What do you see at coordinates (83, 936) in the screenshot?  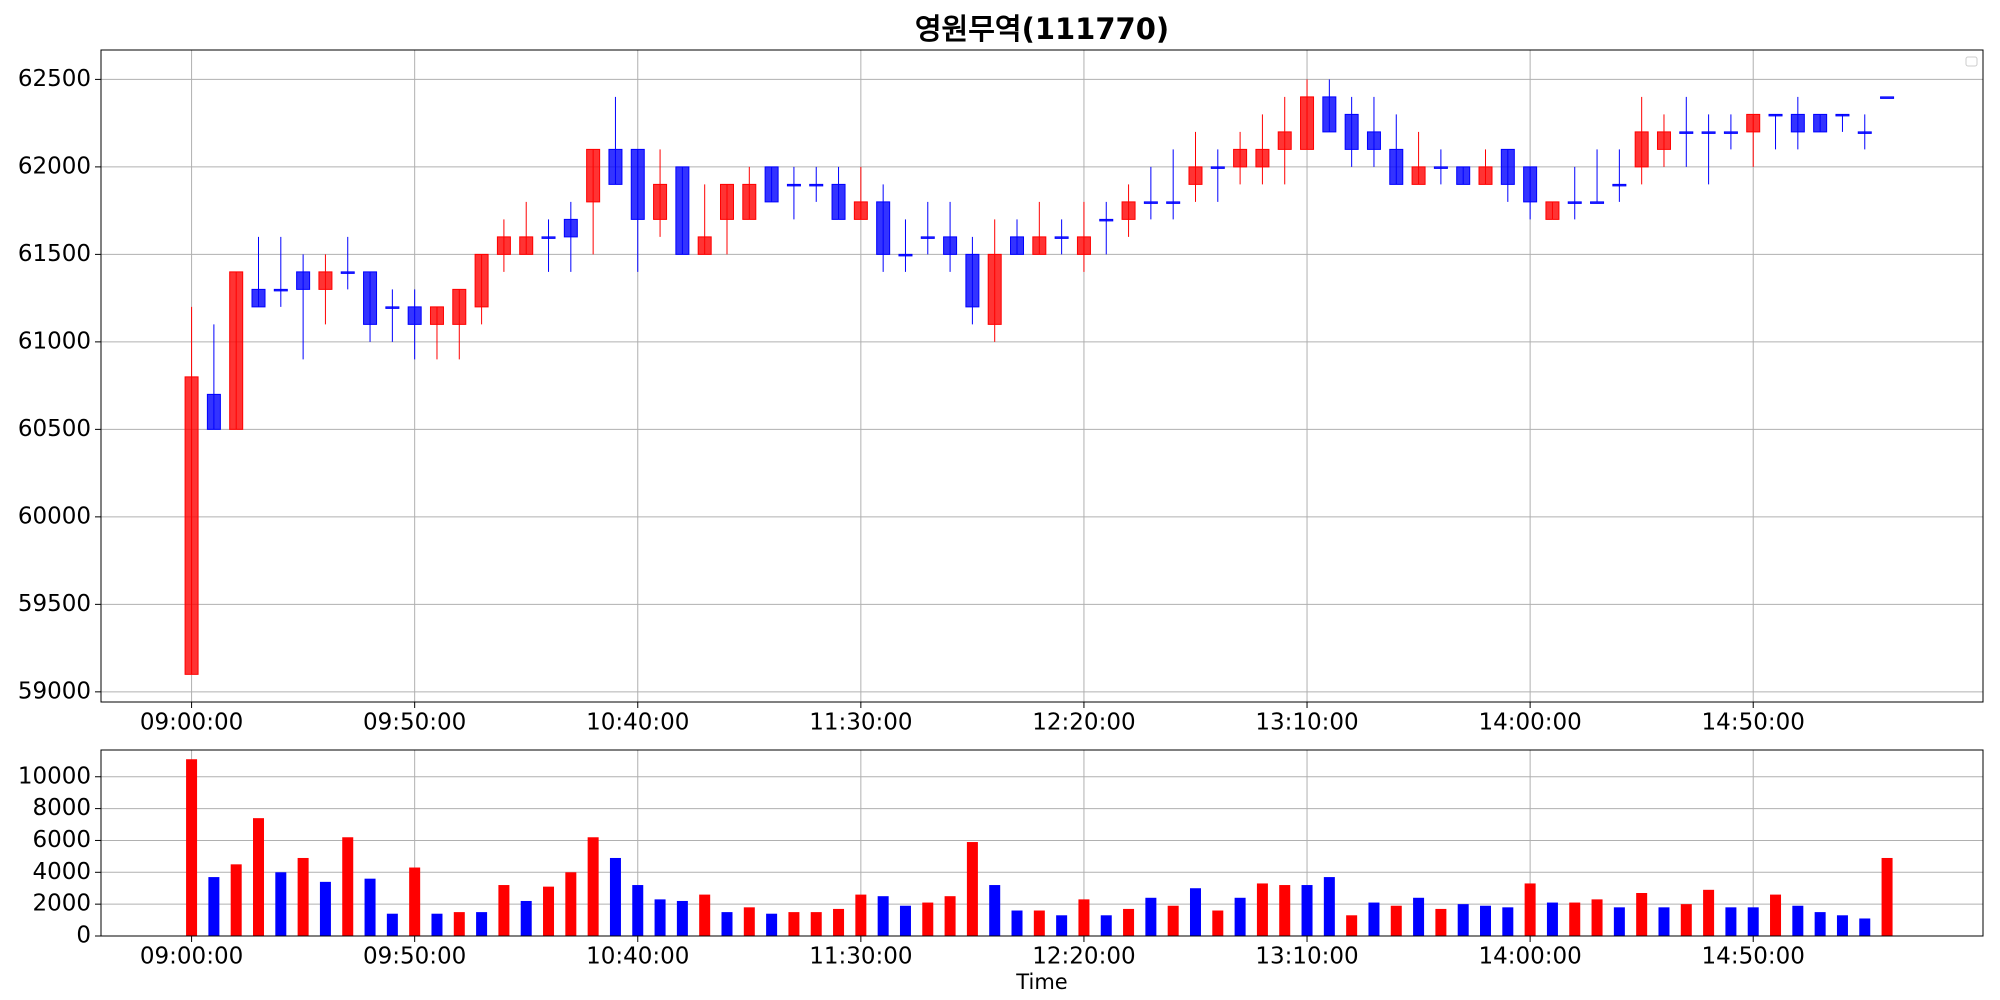 I see `y-tick-label: 0` at bounding box center [83, 936].